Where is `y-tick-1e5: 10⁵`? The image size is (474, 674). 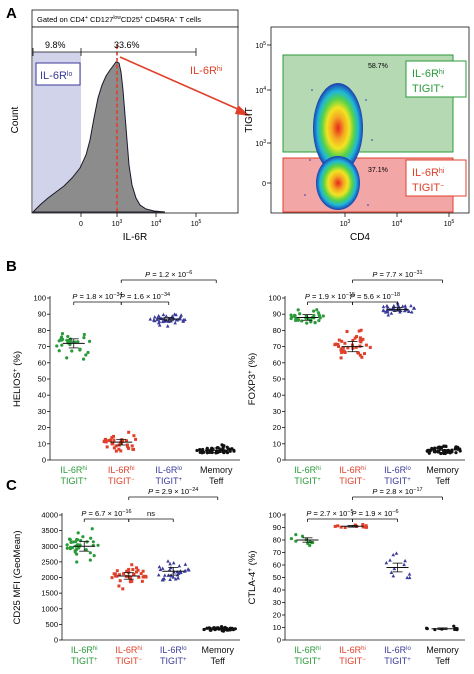 y-tick-1e5: 10⁵ is located at coordinates (260, 45).